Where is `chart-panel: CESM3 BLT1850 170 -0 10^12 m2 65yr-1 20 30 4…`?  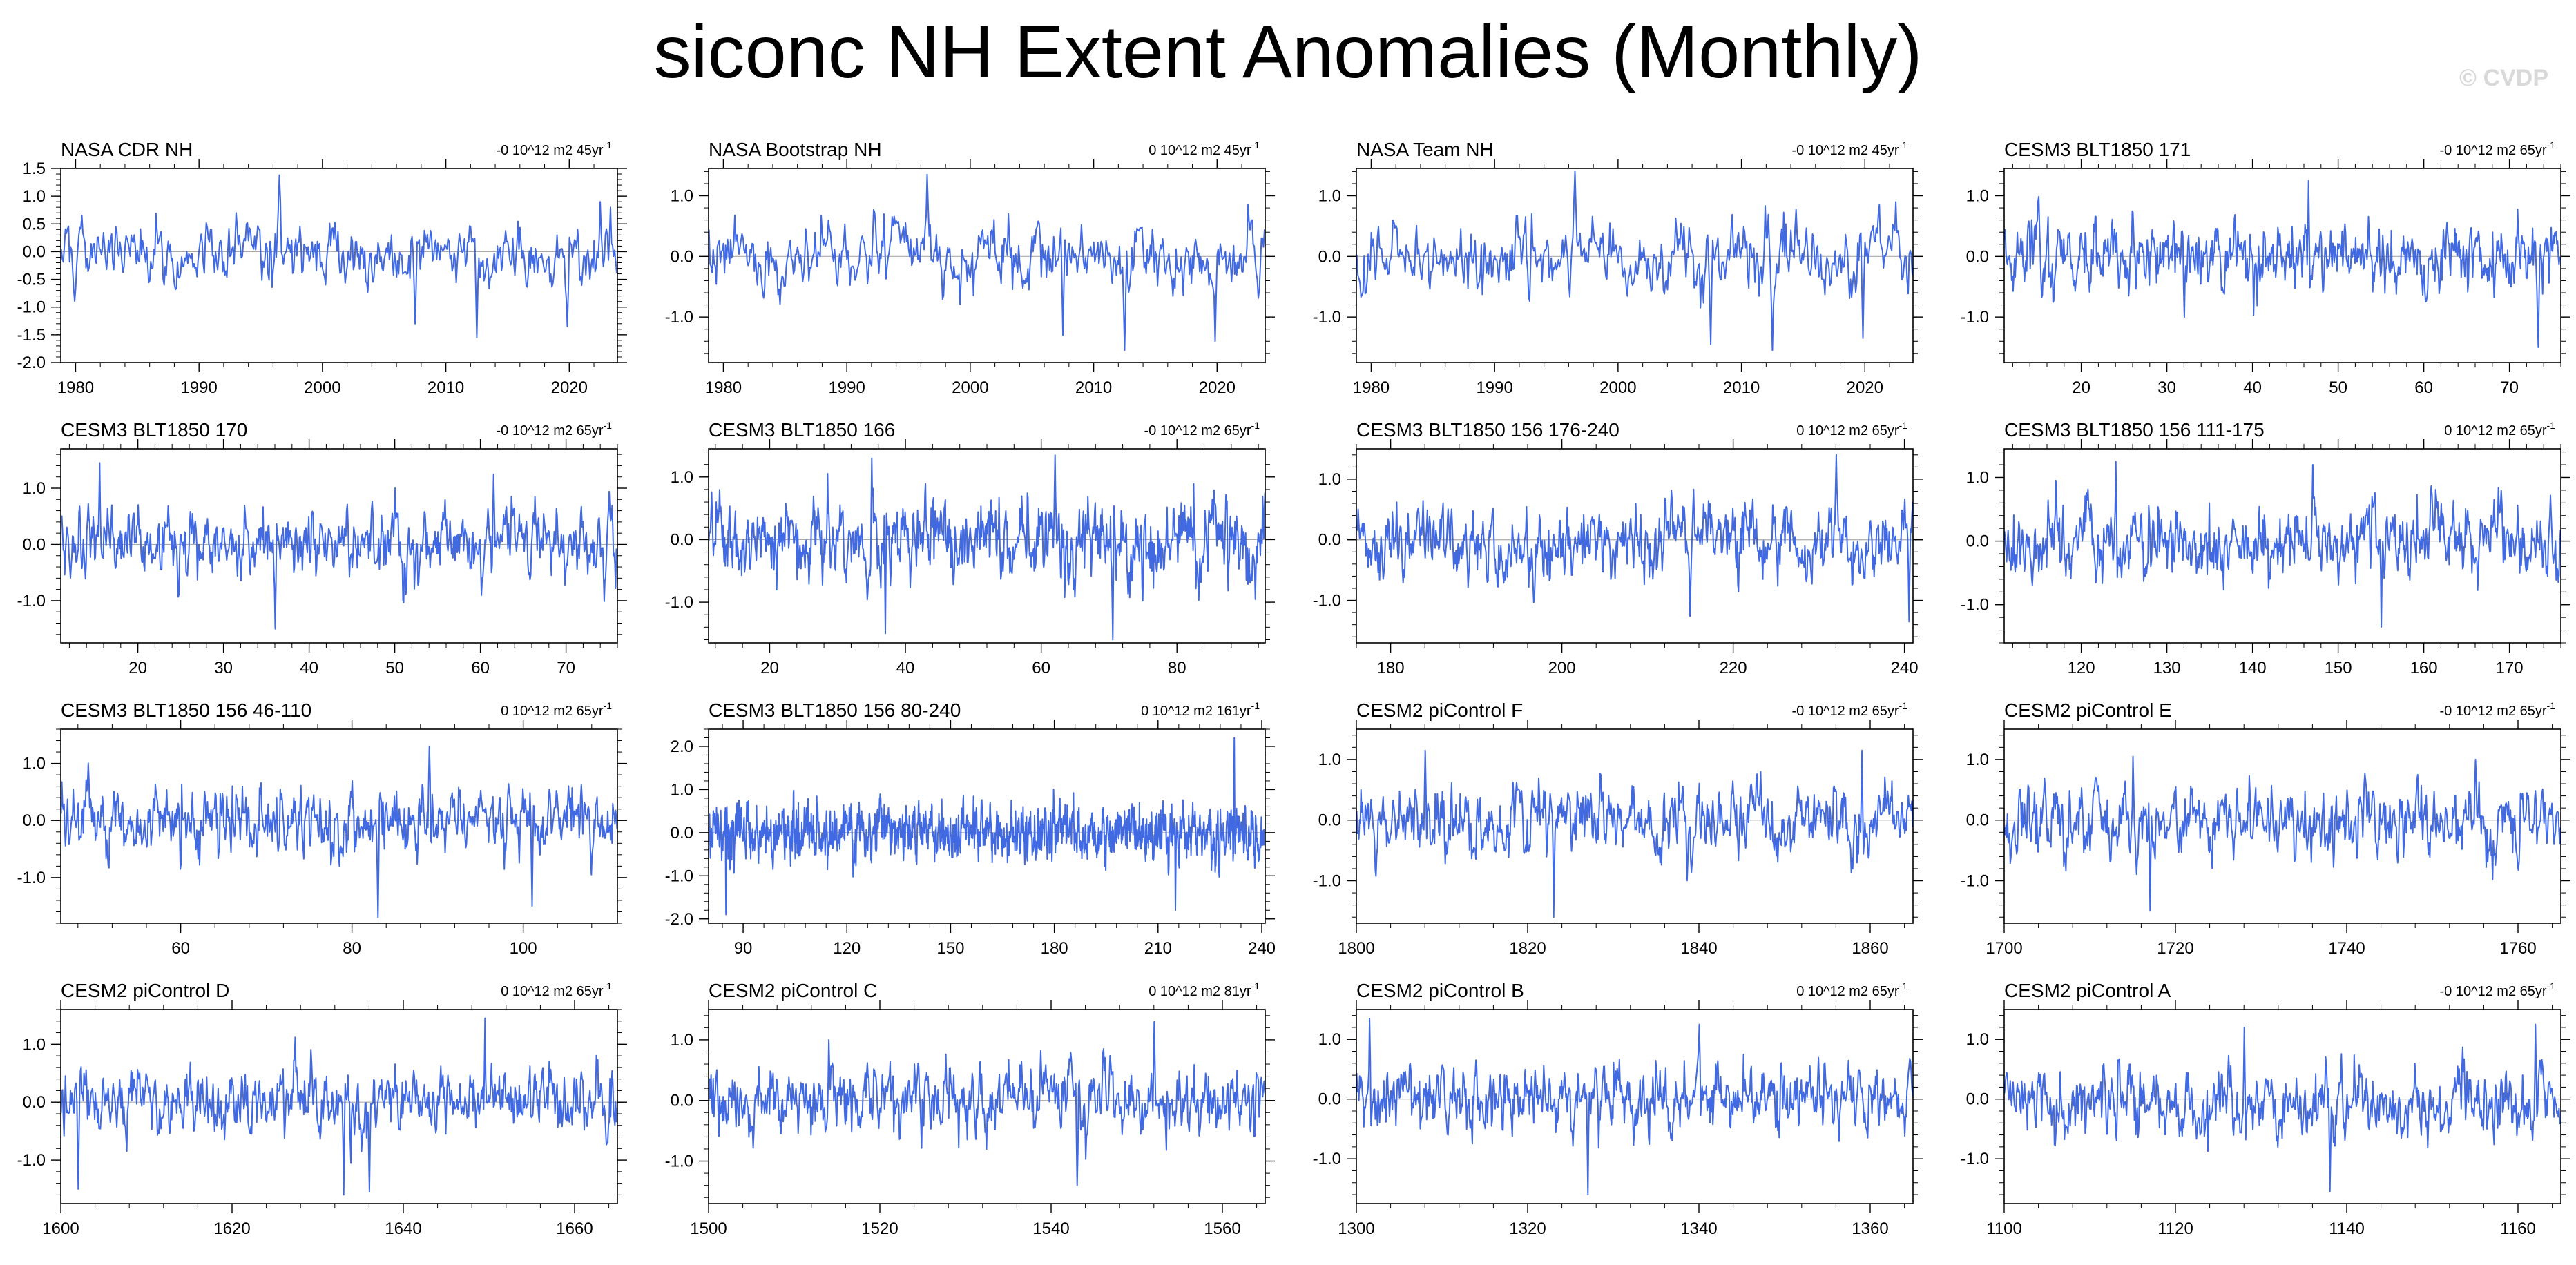
chart-panel: CESM3 BLT1850 170 -0 10^12 m2 65yr-1 20 30 4… is located at coordinates (322, 548).